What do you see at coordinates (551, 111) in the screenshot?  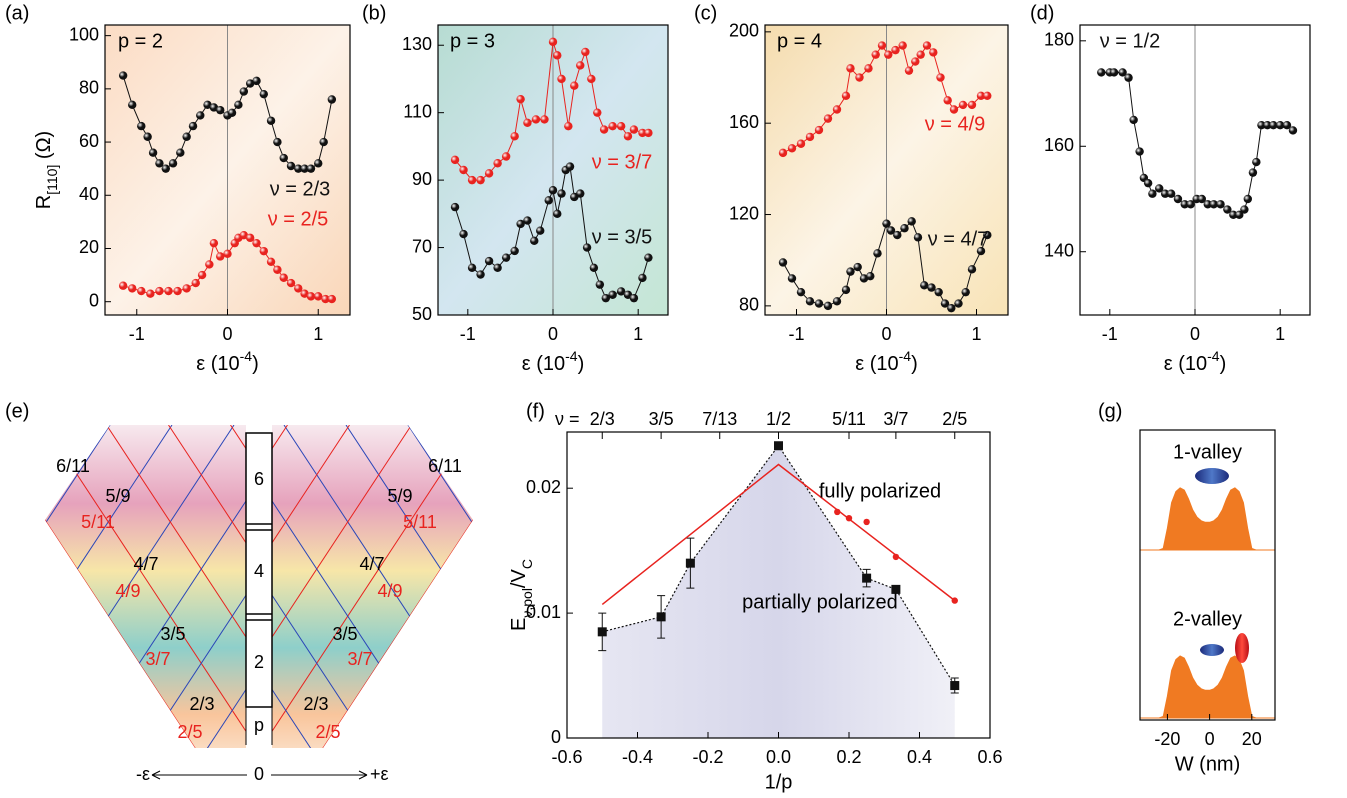 I see `series-line` at bounding box center [551, 111].